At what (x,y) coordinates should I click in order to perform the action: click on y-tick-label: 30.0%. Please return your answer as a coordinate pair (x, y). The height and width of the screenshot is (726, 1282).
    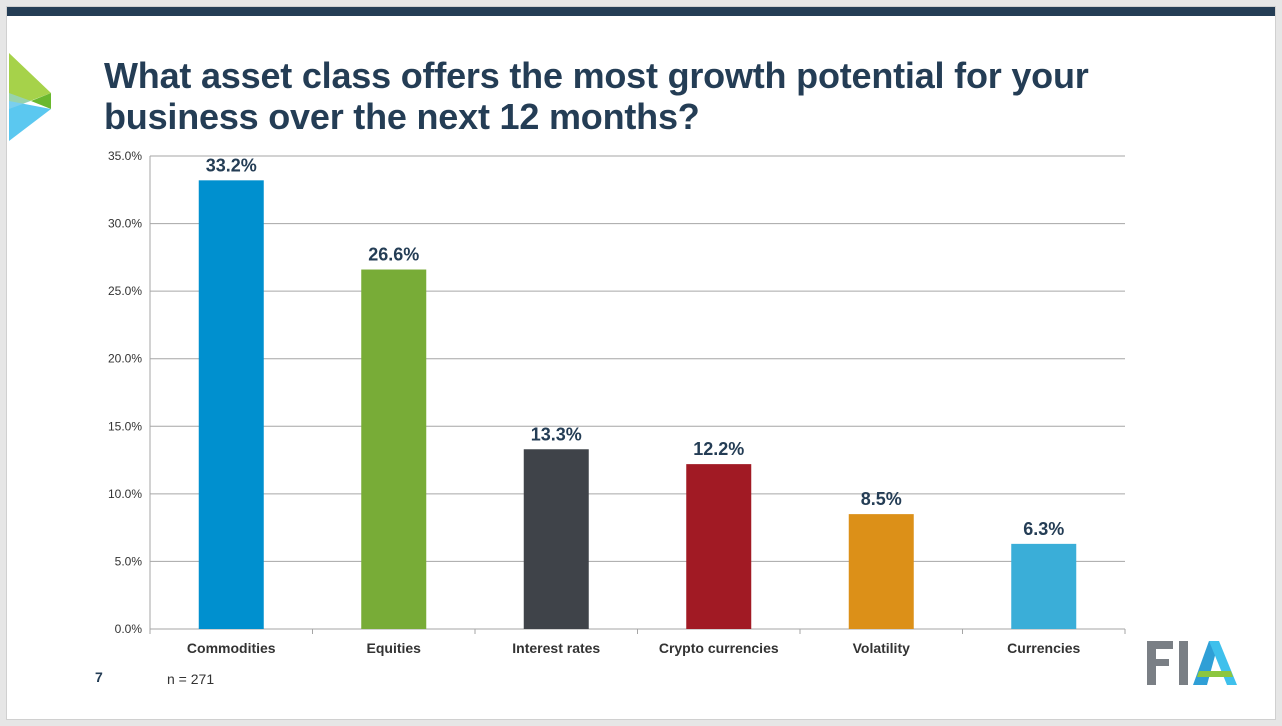
    Looking at the image, I should click on (125, 224).